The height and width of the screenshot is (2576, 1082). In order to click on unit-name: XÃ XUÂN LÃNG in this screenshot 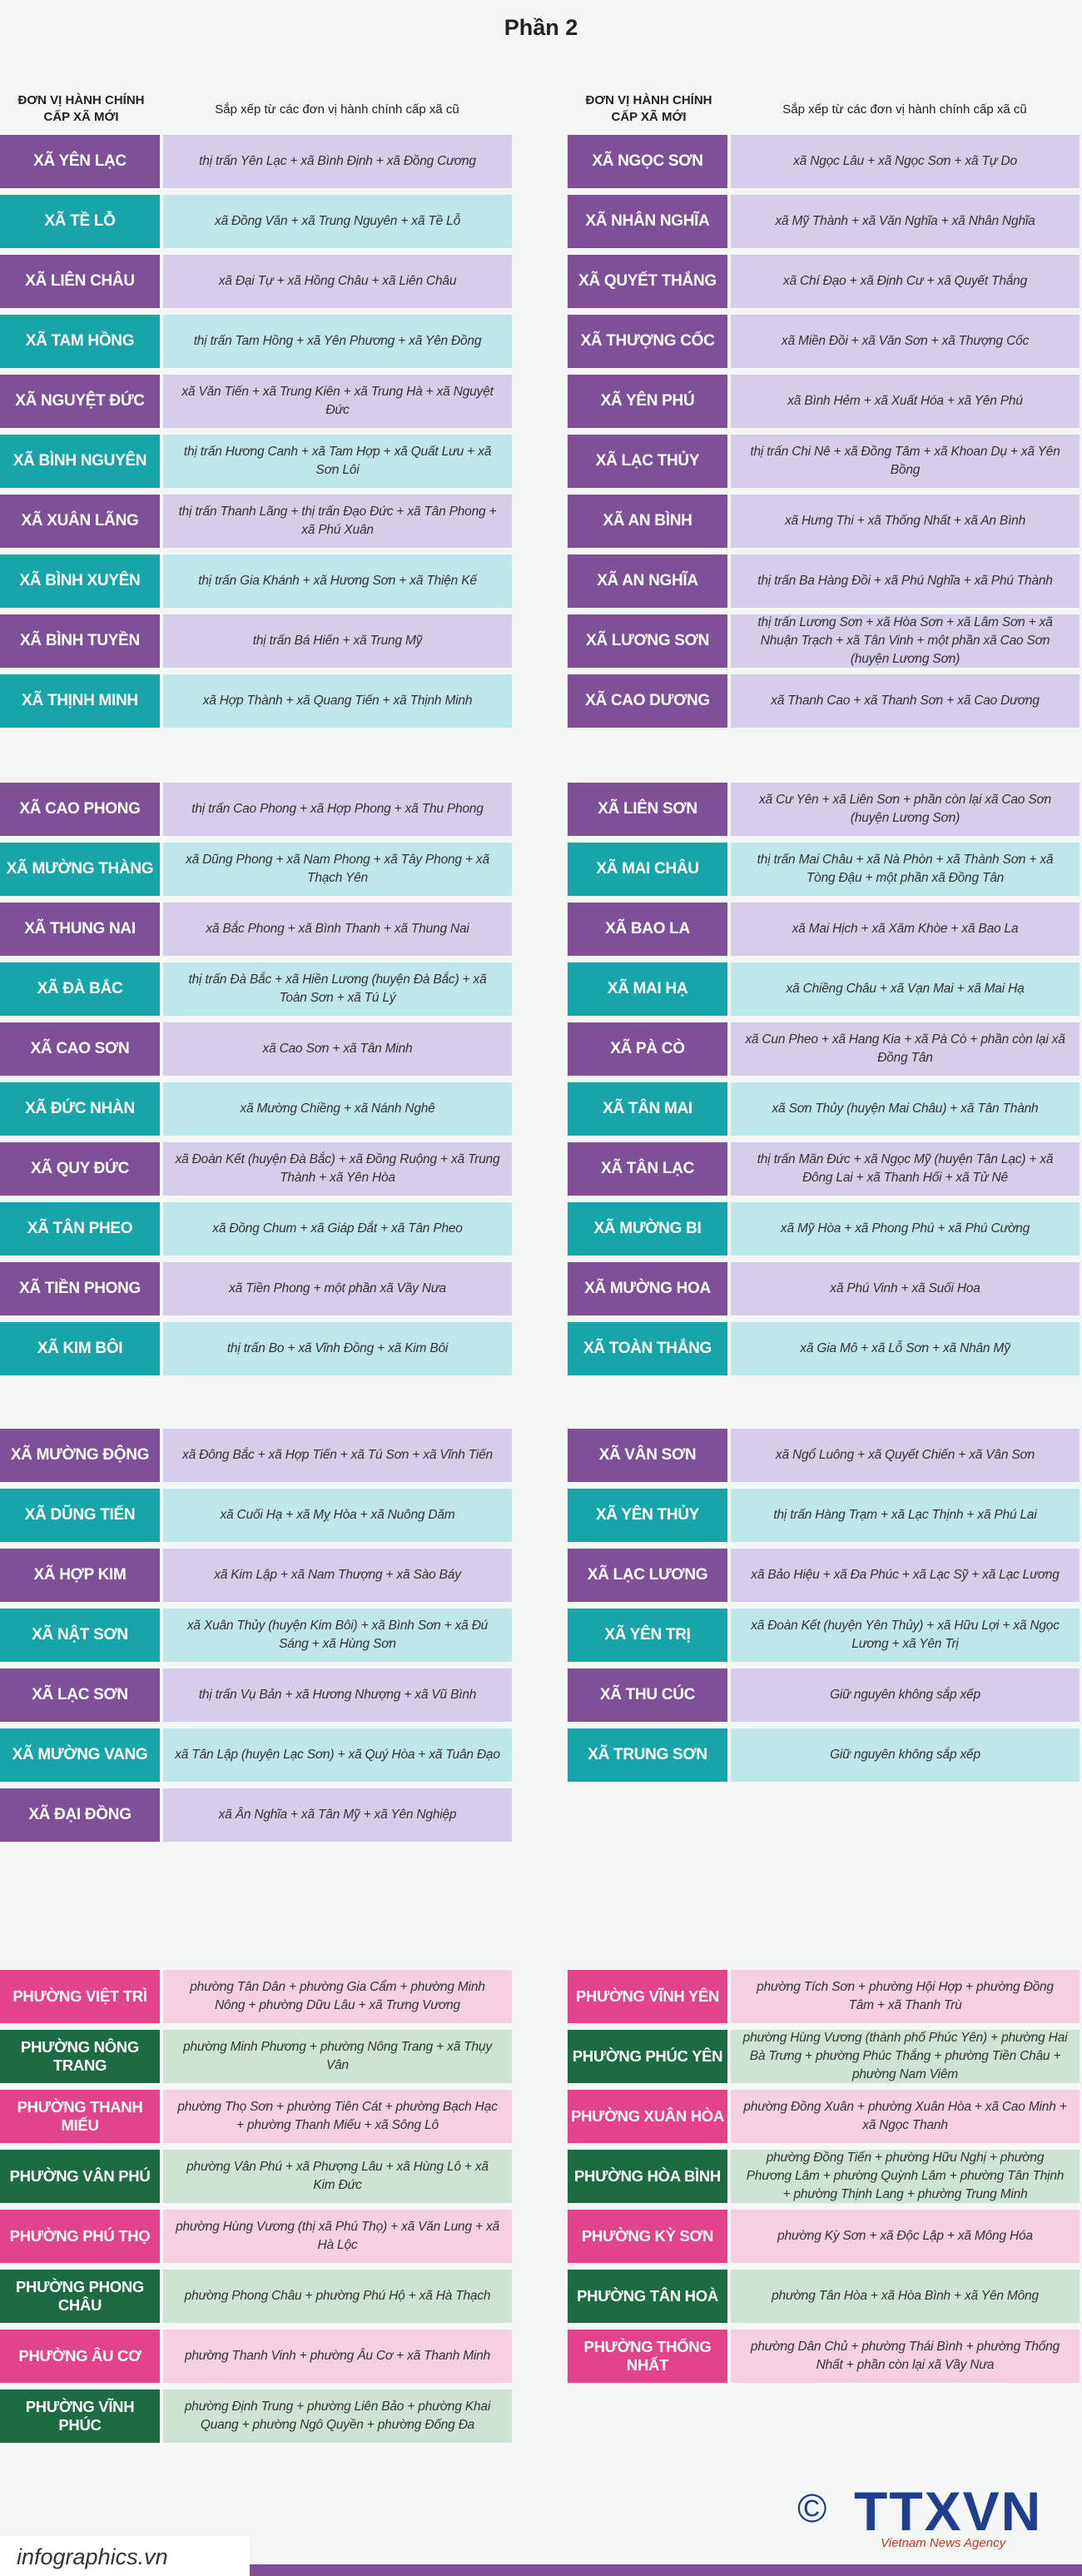, I will do `click(80, 521)`.